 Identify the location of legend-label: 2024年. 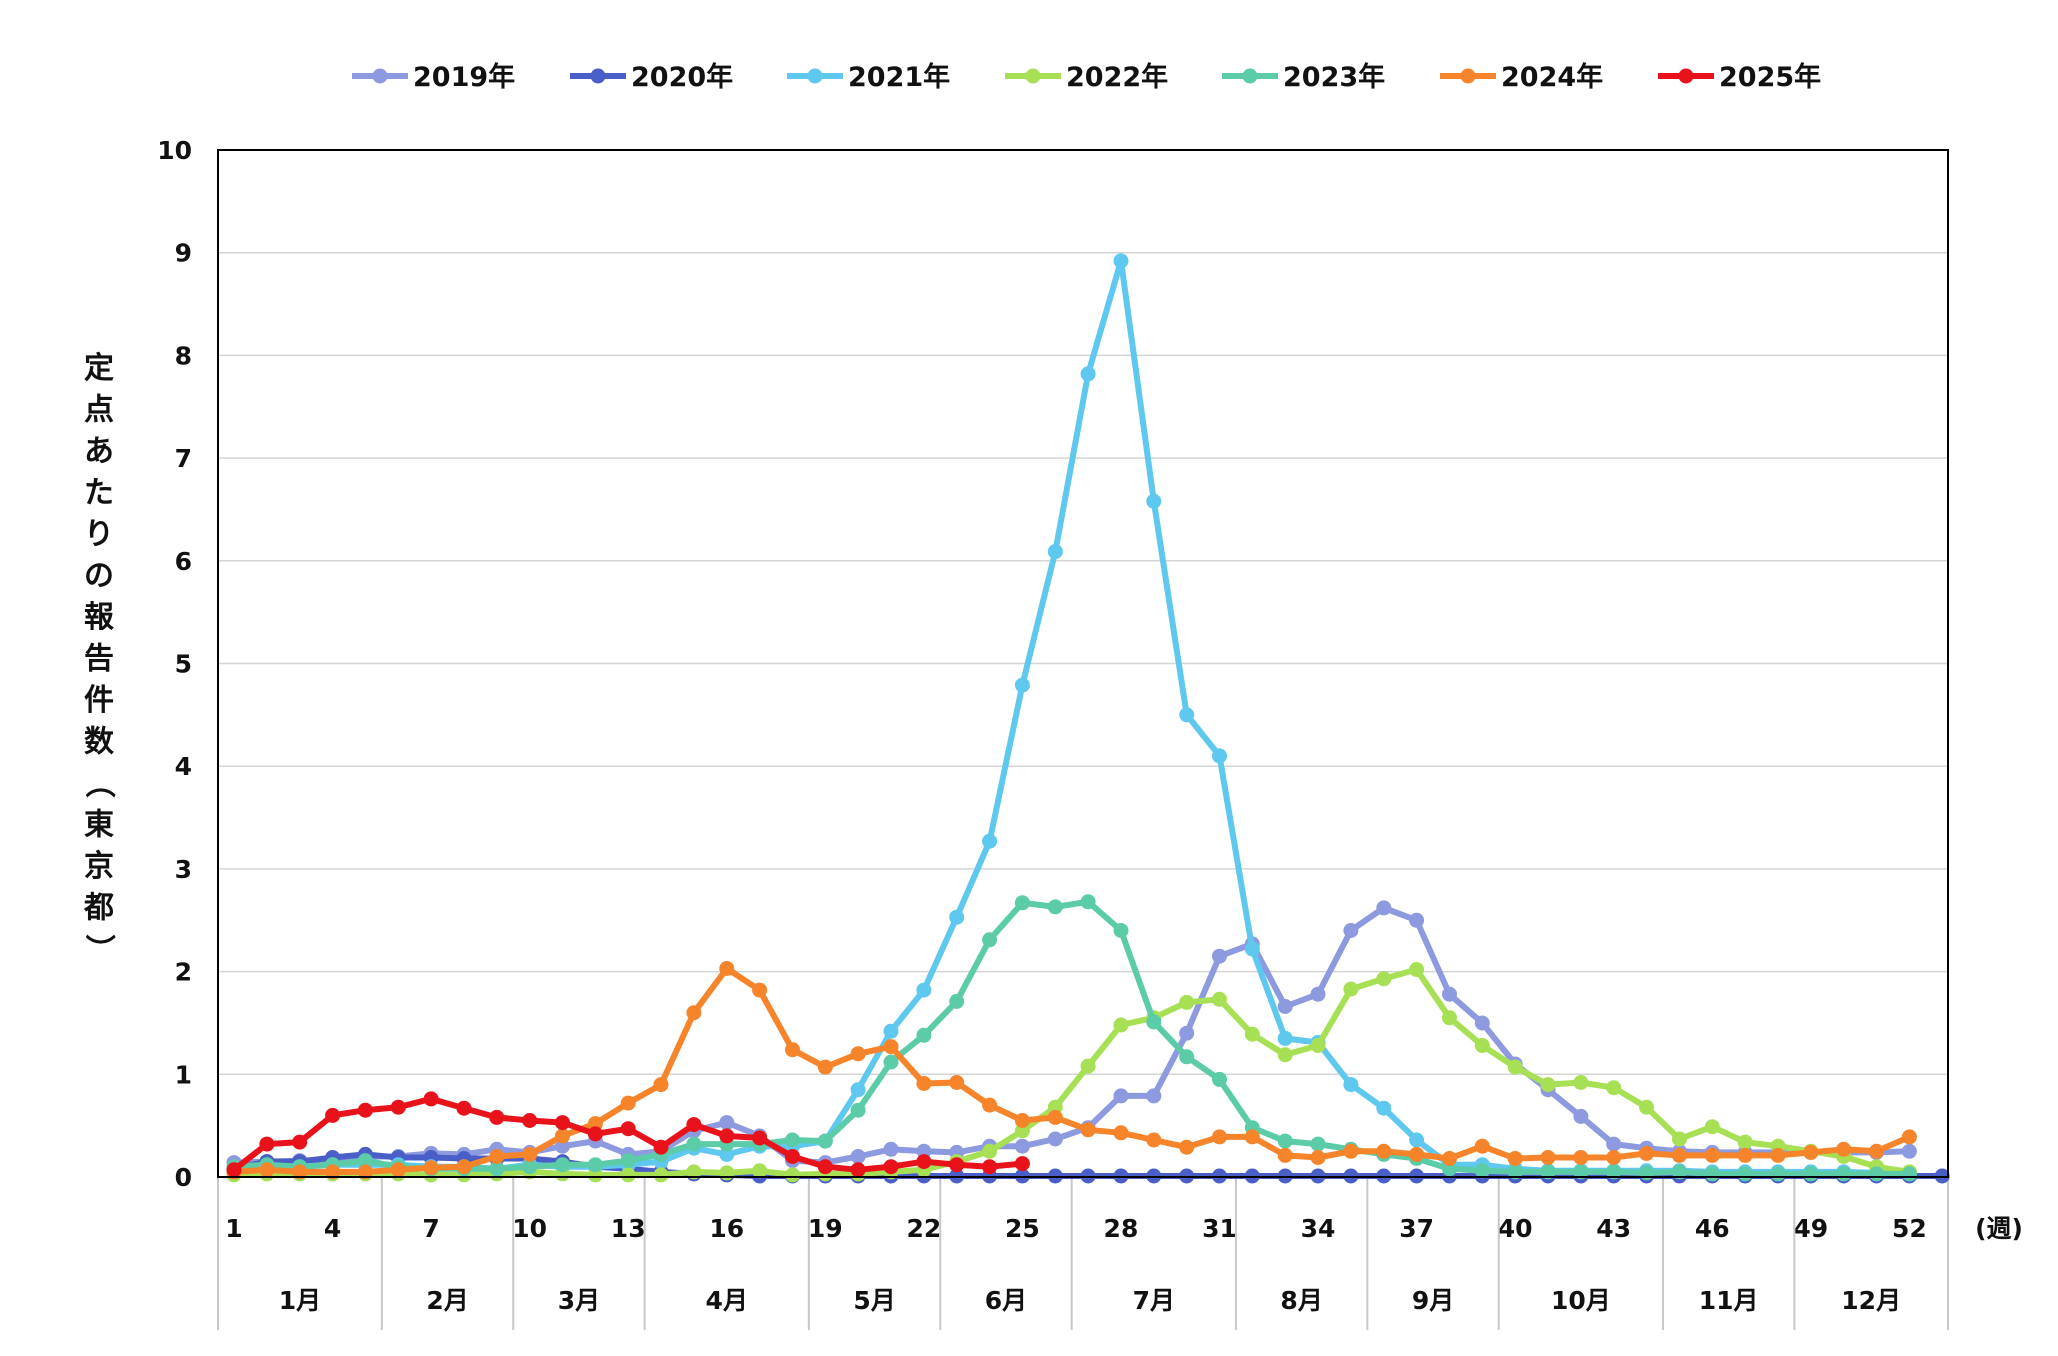
(1552, 77).